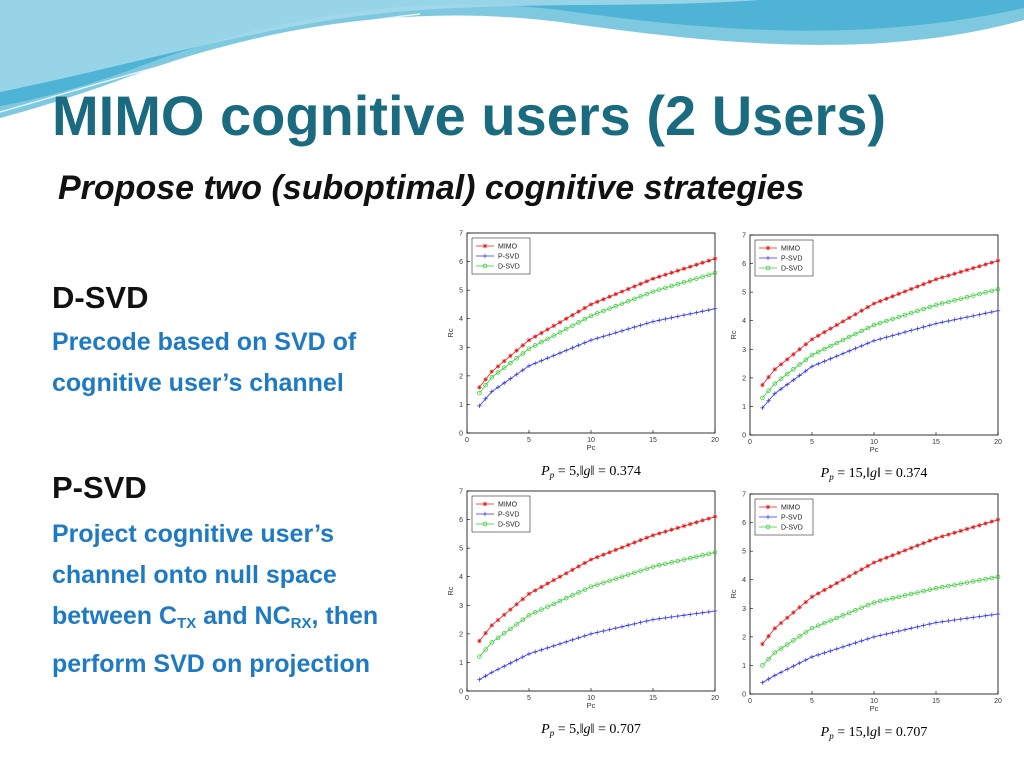 The height and width of the screenshot is (768, 1024). What do you see at coordinates (211, 664) in the screenshot?
I see `psvd-desc-line: perform SVD on projection` at bounding box center [211, 664].